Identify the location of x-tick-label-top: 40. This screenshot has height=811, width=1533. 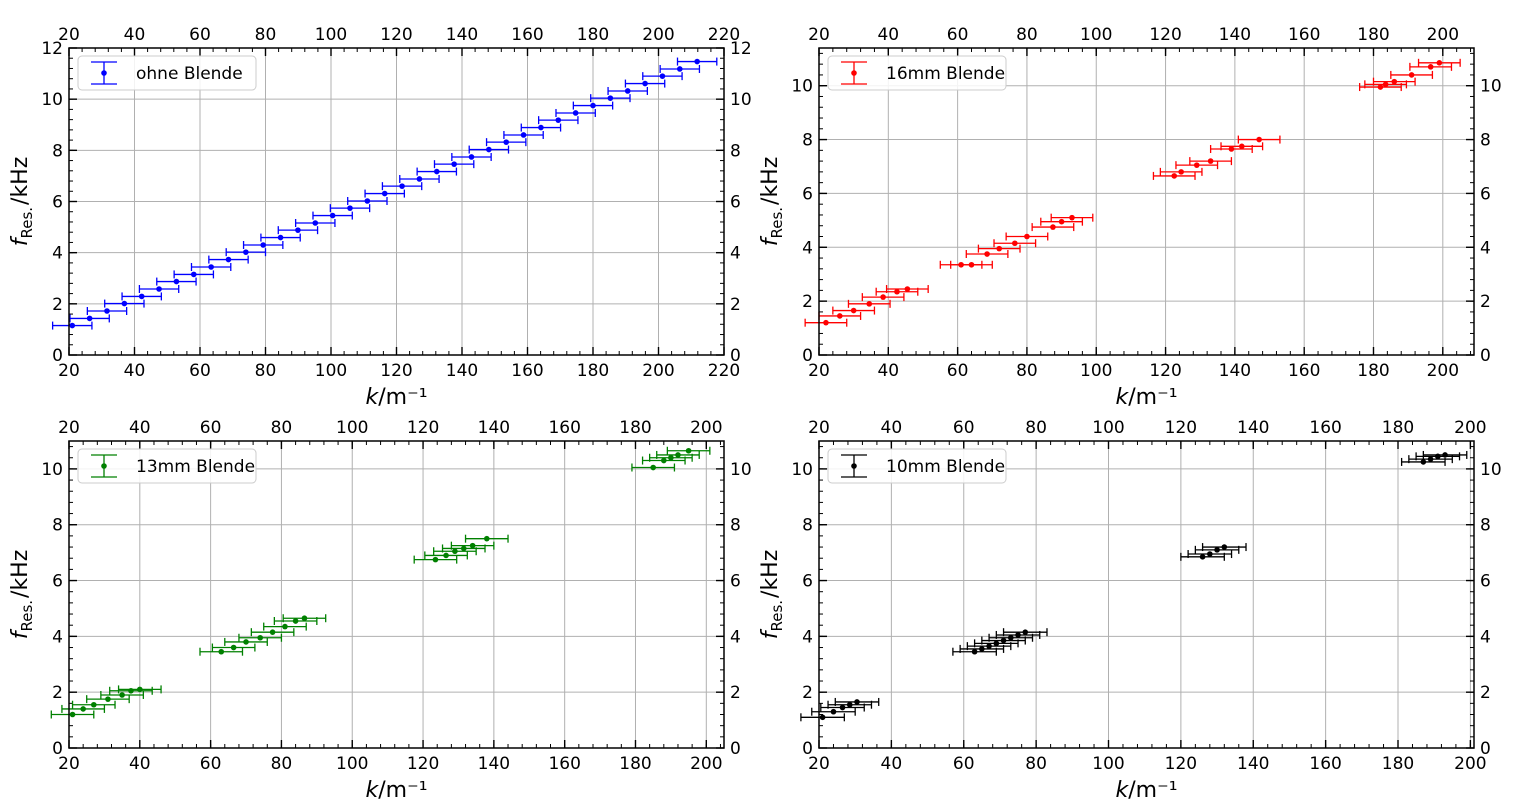
(135, 35).